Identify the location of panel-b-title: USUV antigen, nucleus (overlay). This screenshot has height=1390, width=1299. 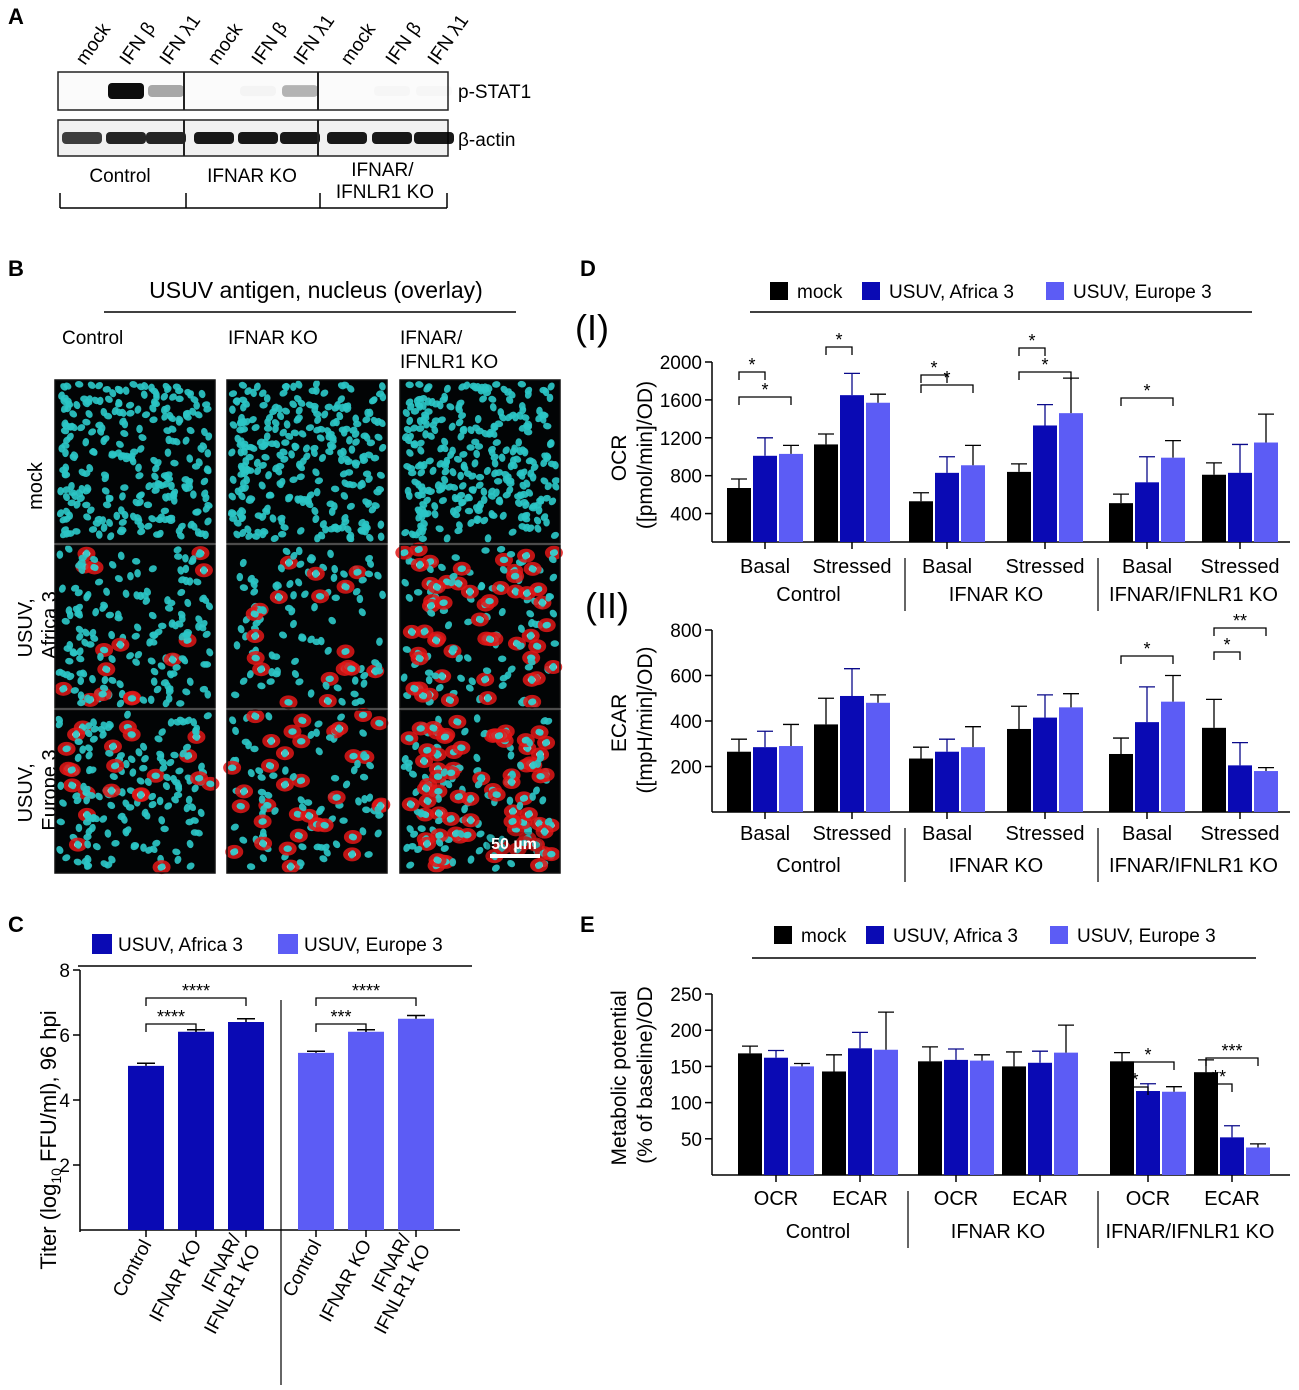
(316, 290).